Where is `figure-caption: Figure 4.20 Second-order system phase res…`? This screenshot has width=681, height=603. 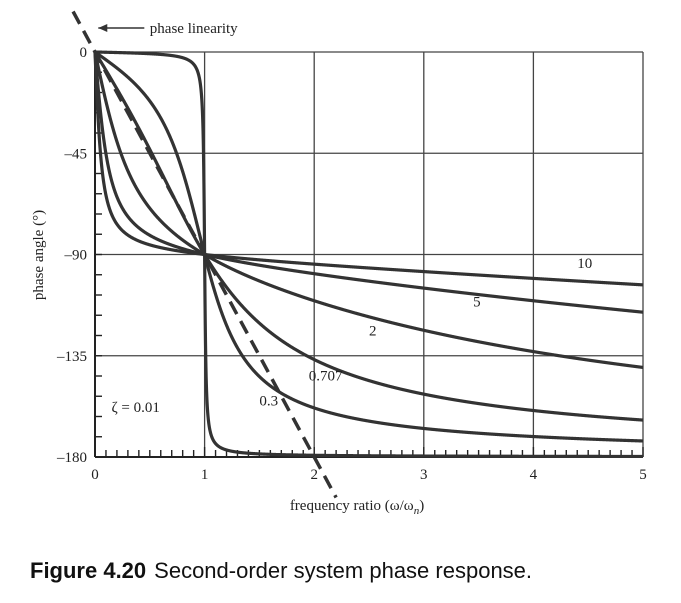 figure-caption: Figure 4.20 Second-order system phase res… is located at coordinates (350, 571).